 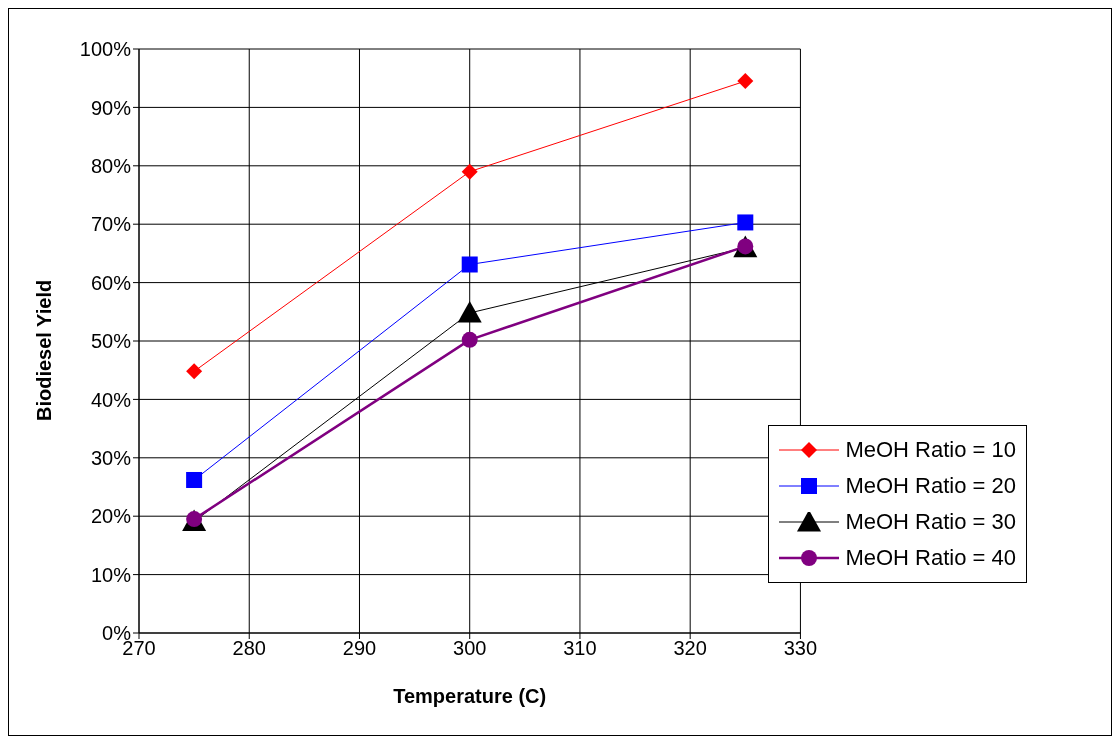 I want to click on y-tick-label: 80%, so click(x=111, y=165).